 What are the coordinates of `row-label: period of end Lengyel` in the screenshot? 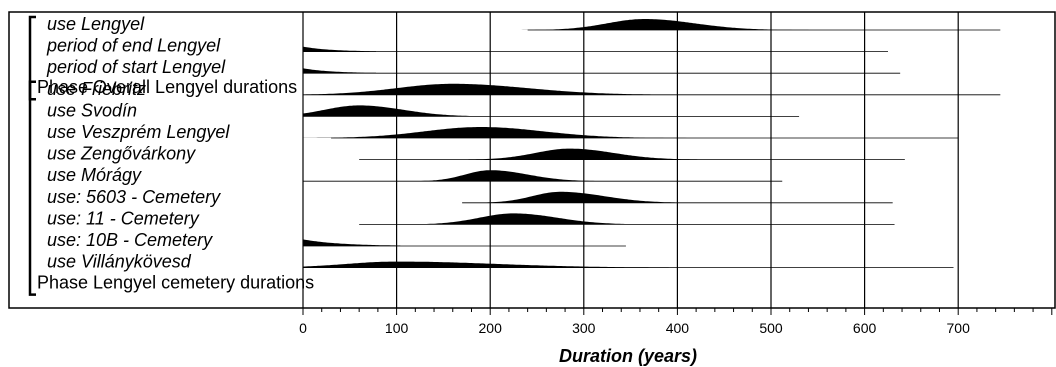 It's located at (133, 46).